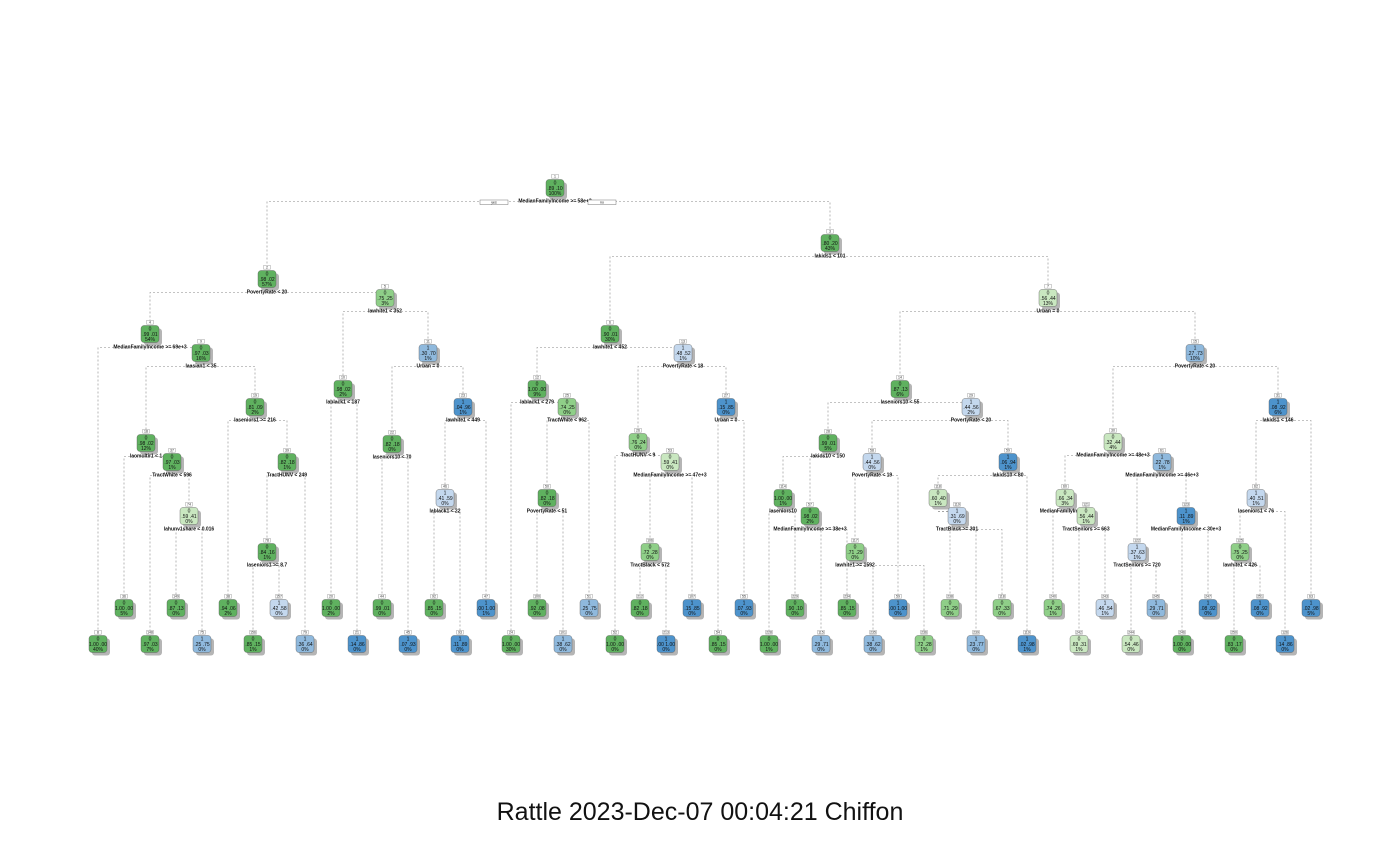 The width and height of the screenshot is (1400, 865). I want to click on node-split-rule: TractBlack < 572, so click(650, 566).